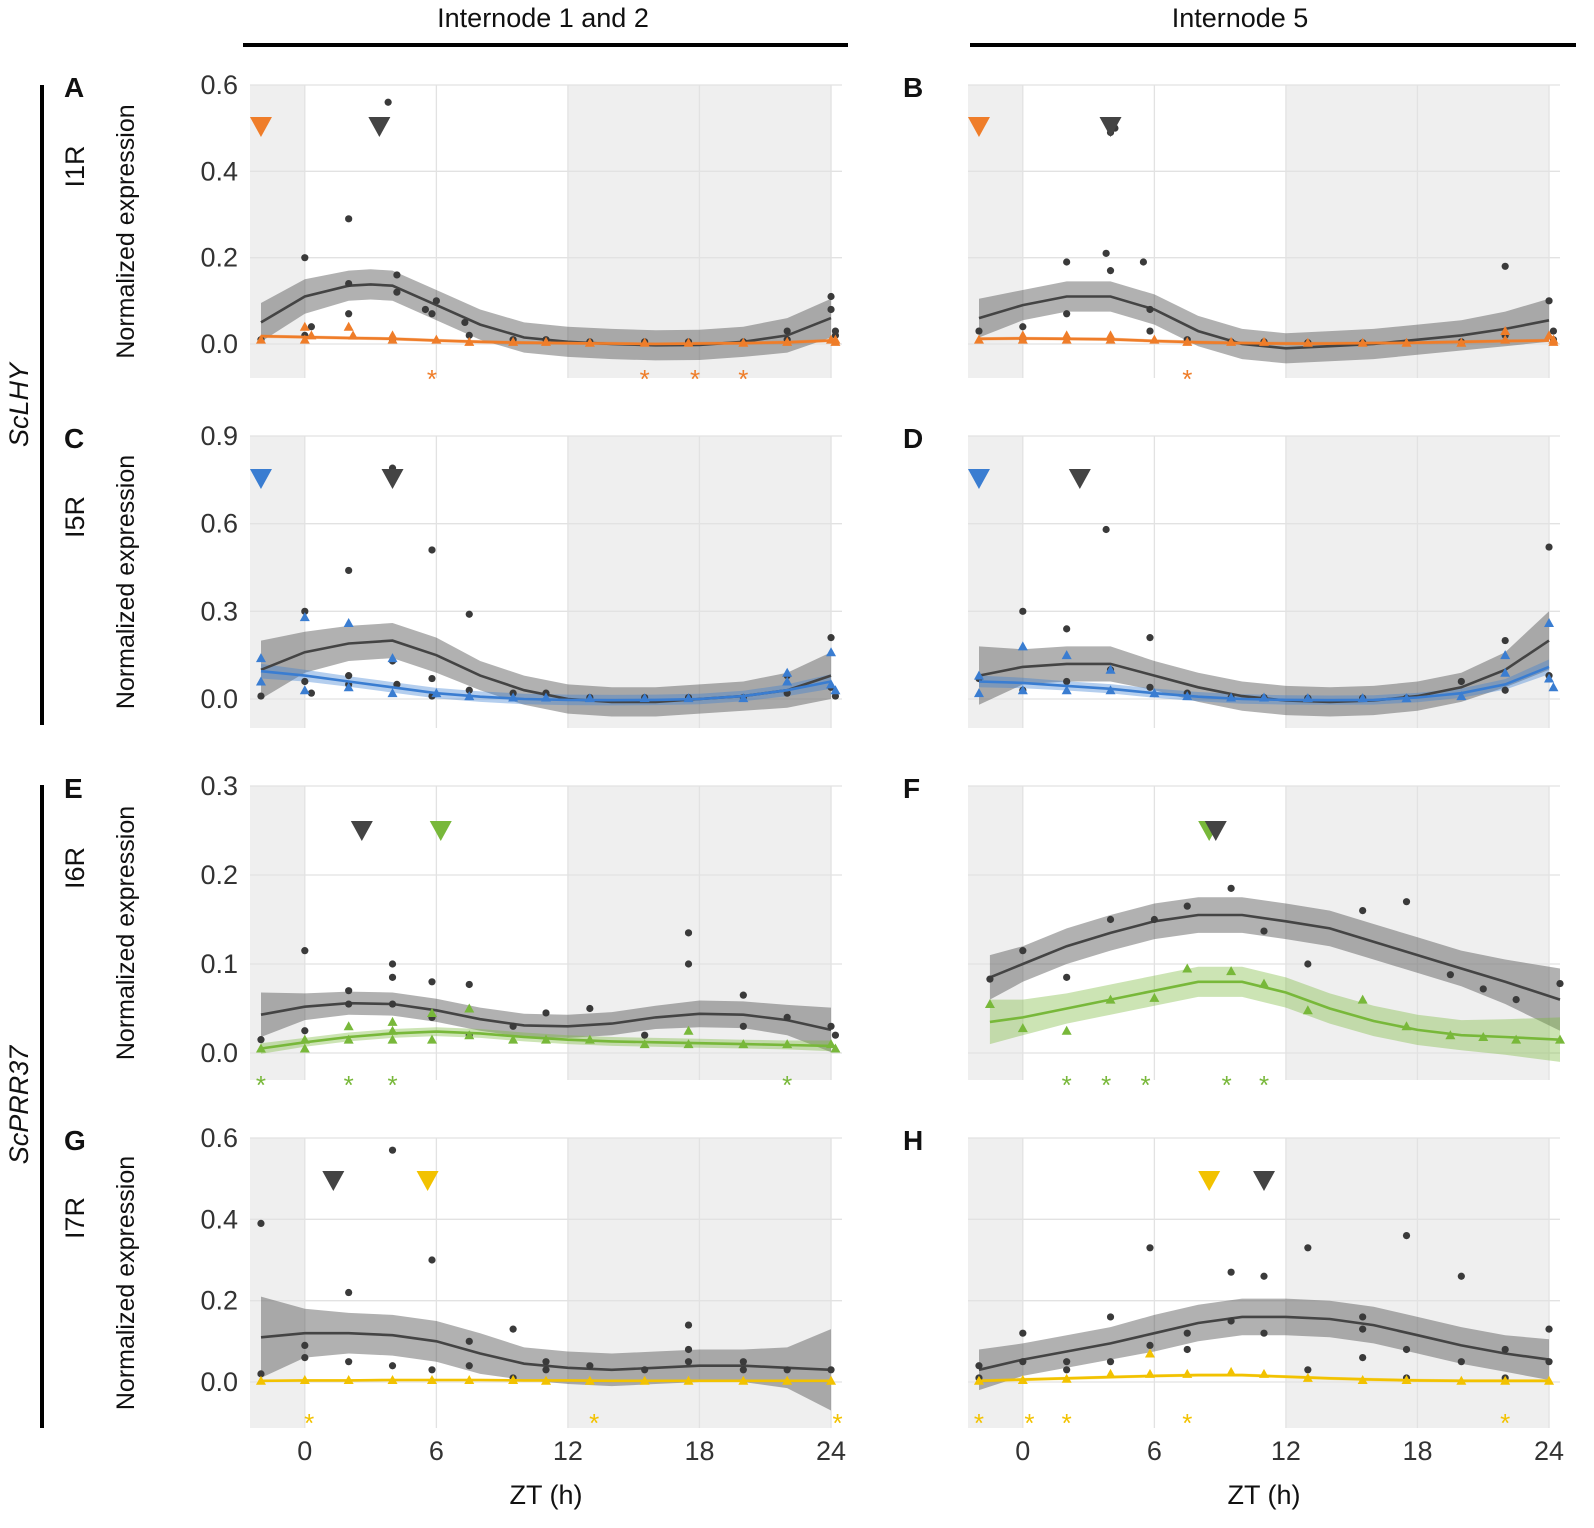  Describe the element at coordinates (19, 1105) in the screenshot. I see `row-label-scprr37: ScPRR37` at that location.